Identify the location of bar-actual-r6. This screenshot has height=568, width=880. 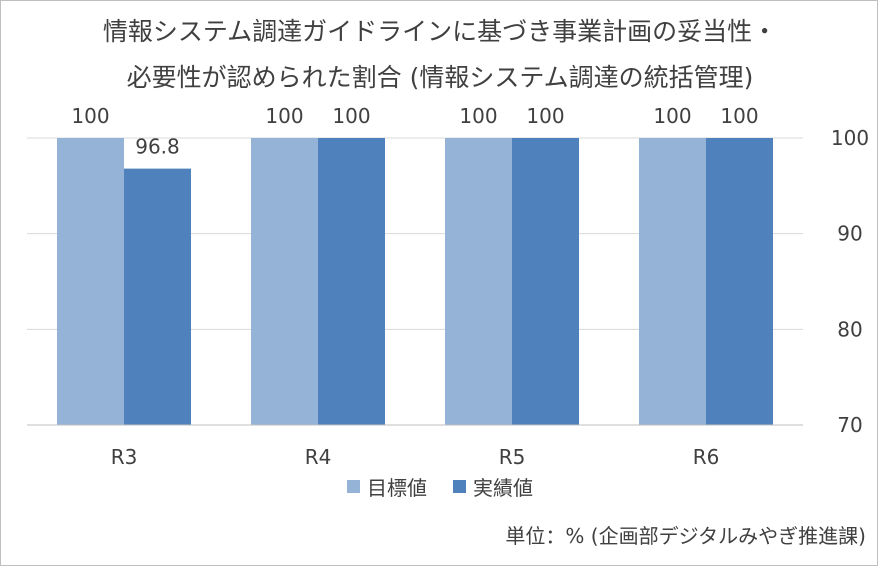
(739, 281).